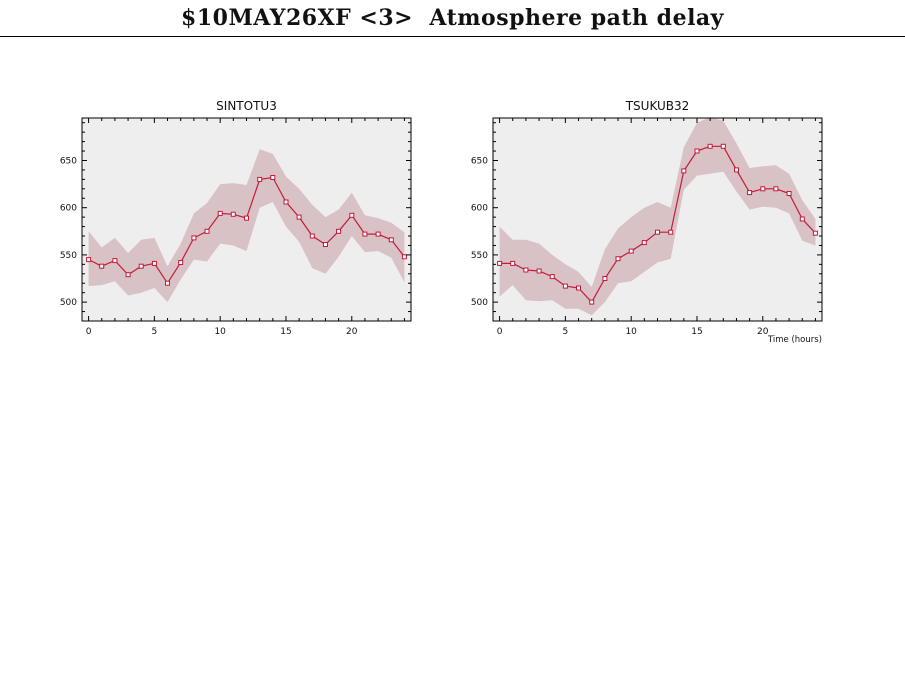  I want to click on chart-panel-1: SINTOTU3 0 5 10 15 20 500 550 600 650, so click(236, 218).